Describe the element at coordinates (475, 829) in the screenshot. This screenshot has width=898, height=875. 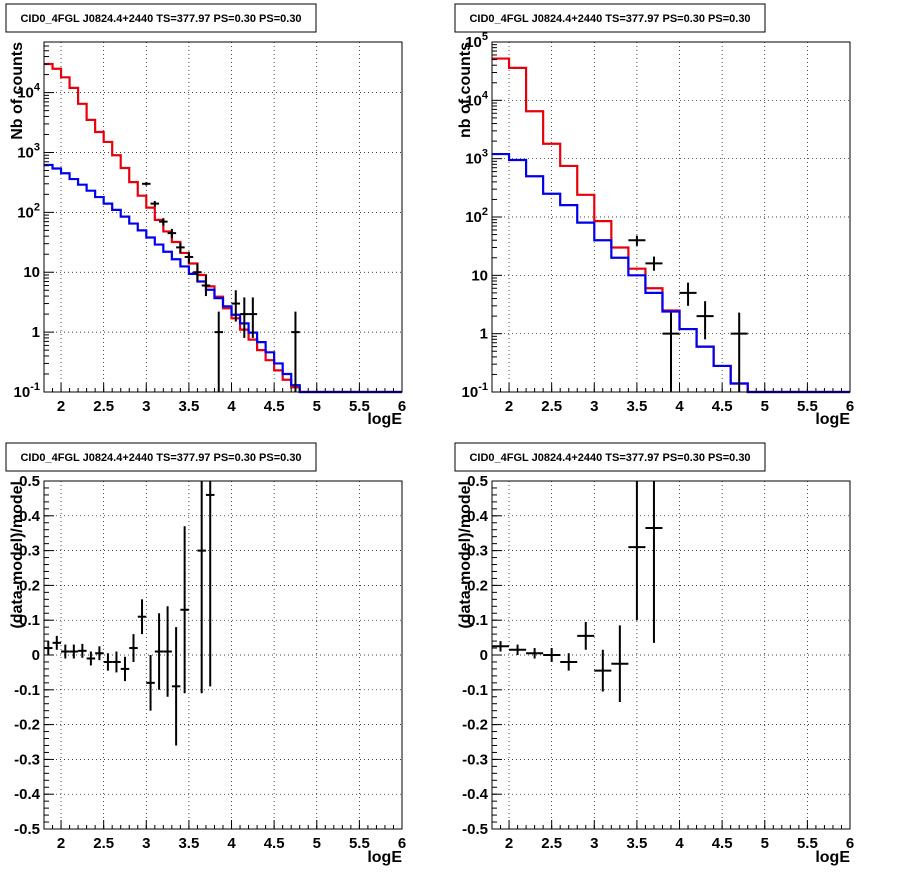
I see `y-tick-label: -0.5` at that location.